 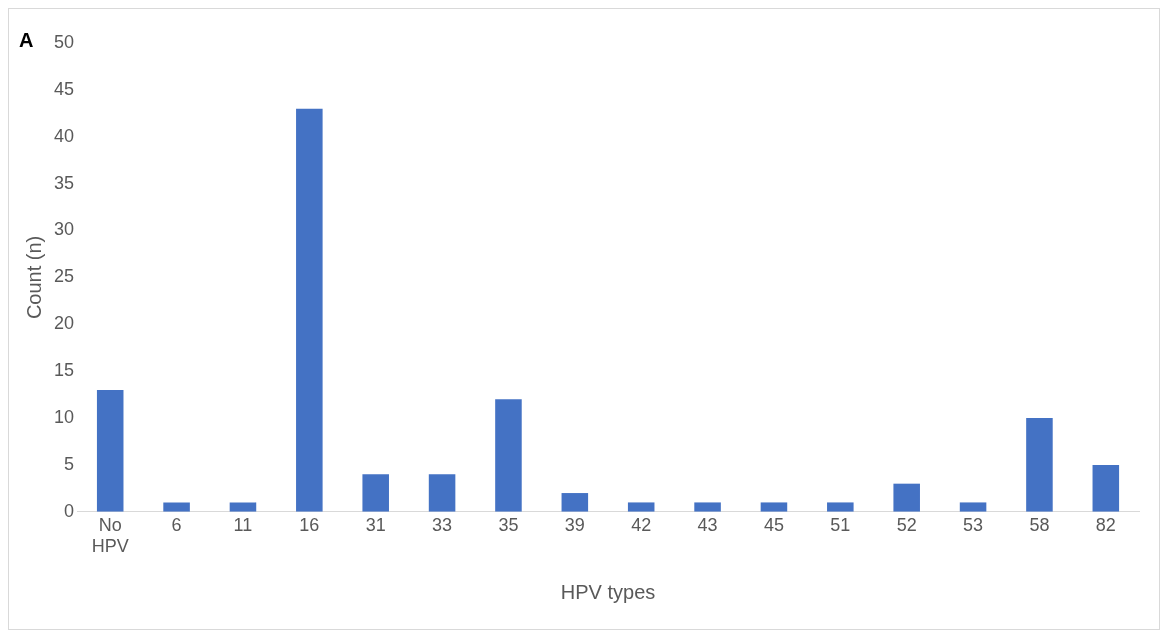 I want to click on x-tick-label: 11, so click(x=243, y=524).